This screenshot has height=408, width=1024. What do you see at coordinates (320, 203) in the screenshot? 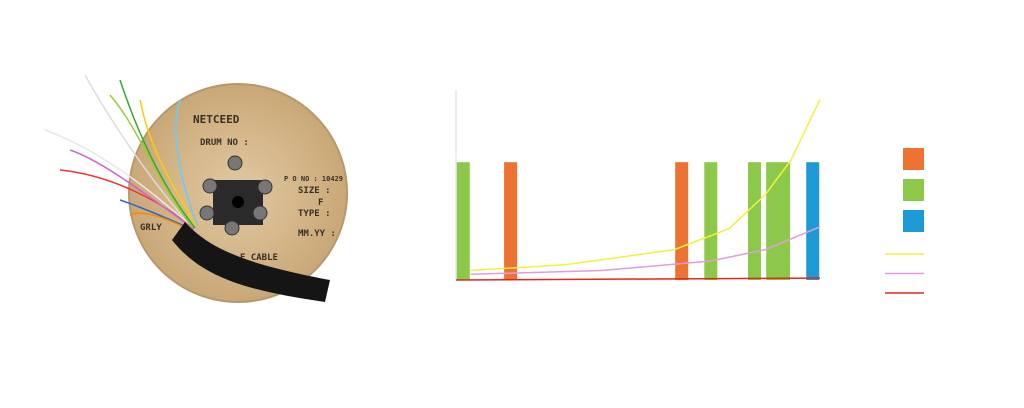
I see `drum-label: F` at bounding box center [320, 203].